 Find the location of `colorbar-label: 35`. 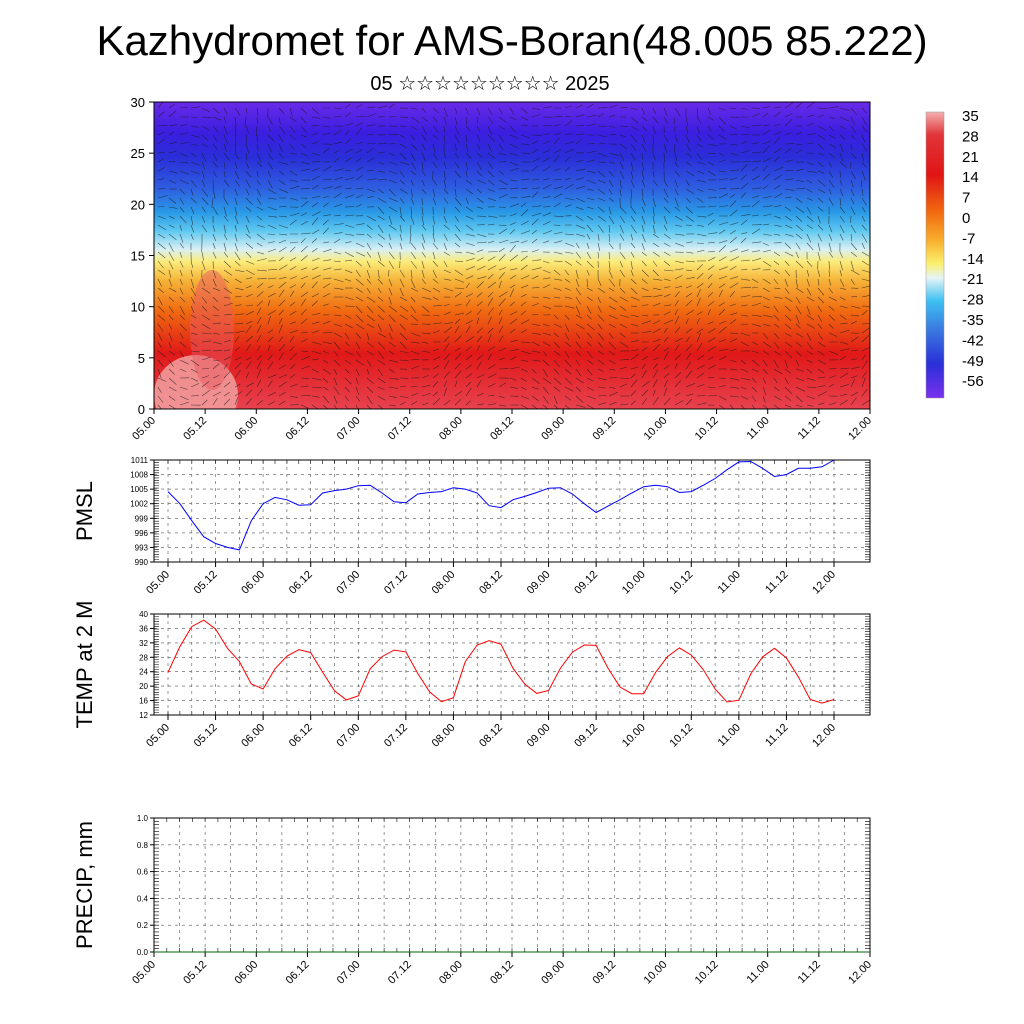

colorbar-label: 35 is located at coordinates (970, 116).